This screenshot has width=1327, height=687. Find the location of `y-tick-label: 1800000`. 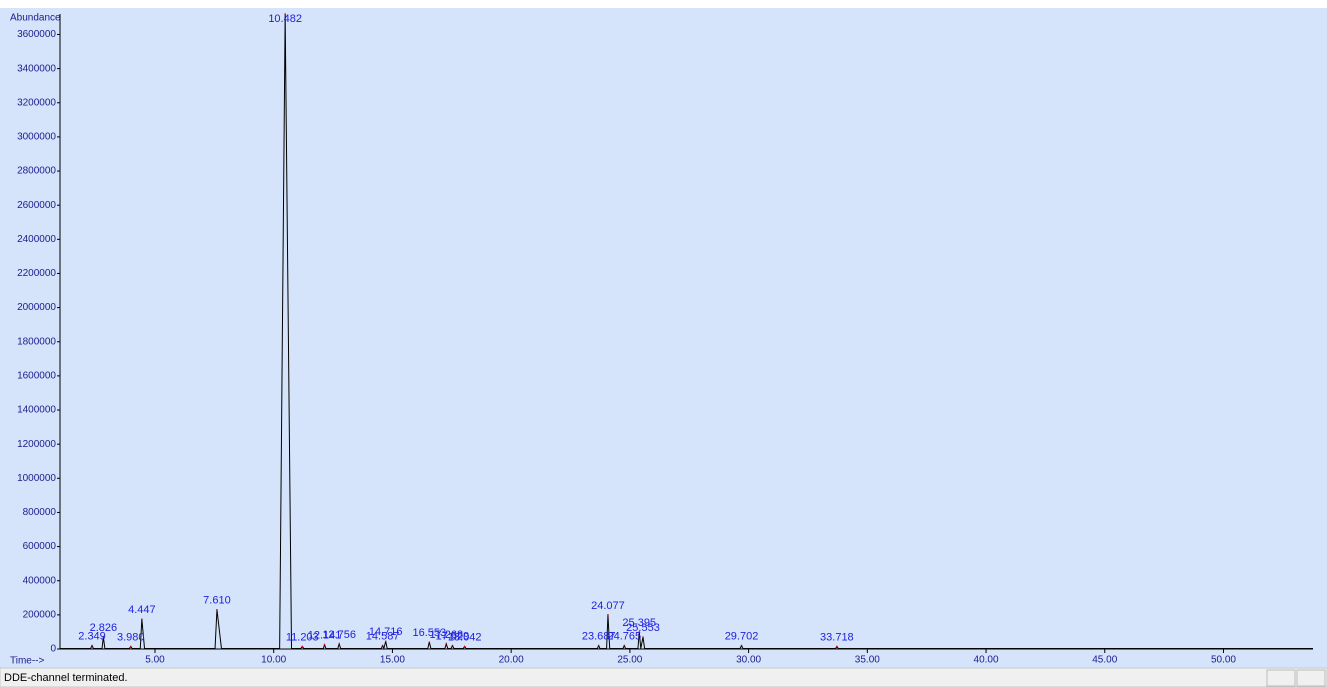

y-tick-label: 1800000 is located at coordinates (36, 341).